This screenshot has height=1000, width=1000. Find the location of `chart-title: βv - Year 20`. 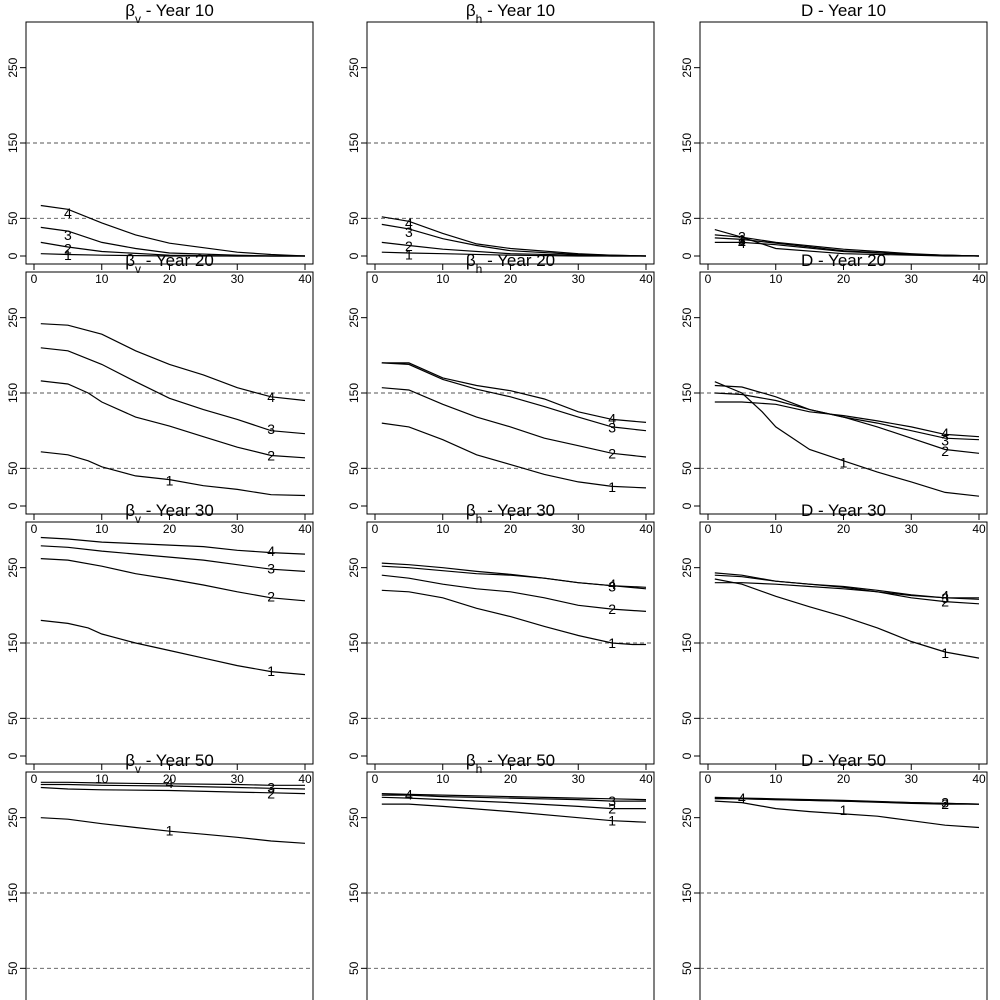

chart-title: βv - Year 20 is located at coordinates (169, 263).